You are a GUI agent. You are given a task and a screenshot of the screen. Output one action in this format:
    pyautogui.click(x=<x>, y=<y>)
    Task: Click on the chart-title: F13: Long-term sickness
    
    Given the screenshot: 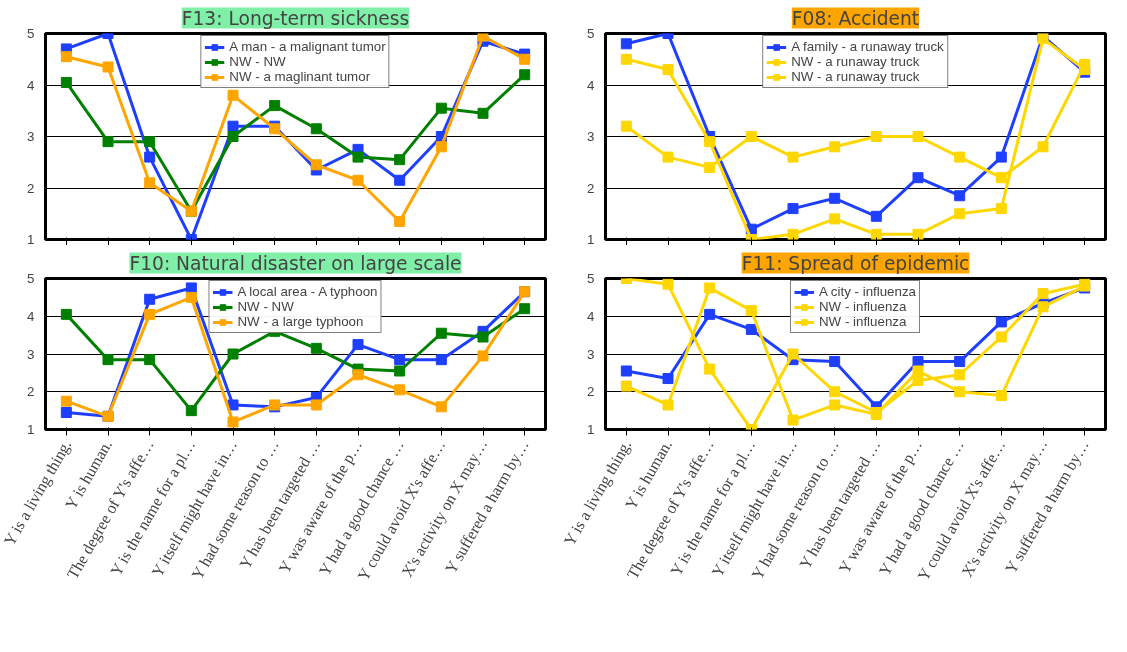 What is the action you would take?
    pyautogui.click(x=295, y=18)
    